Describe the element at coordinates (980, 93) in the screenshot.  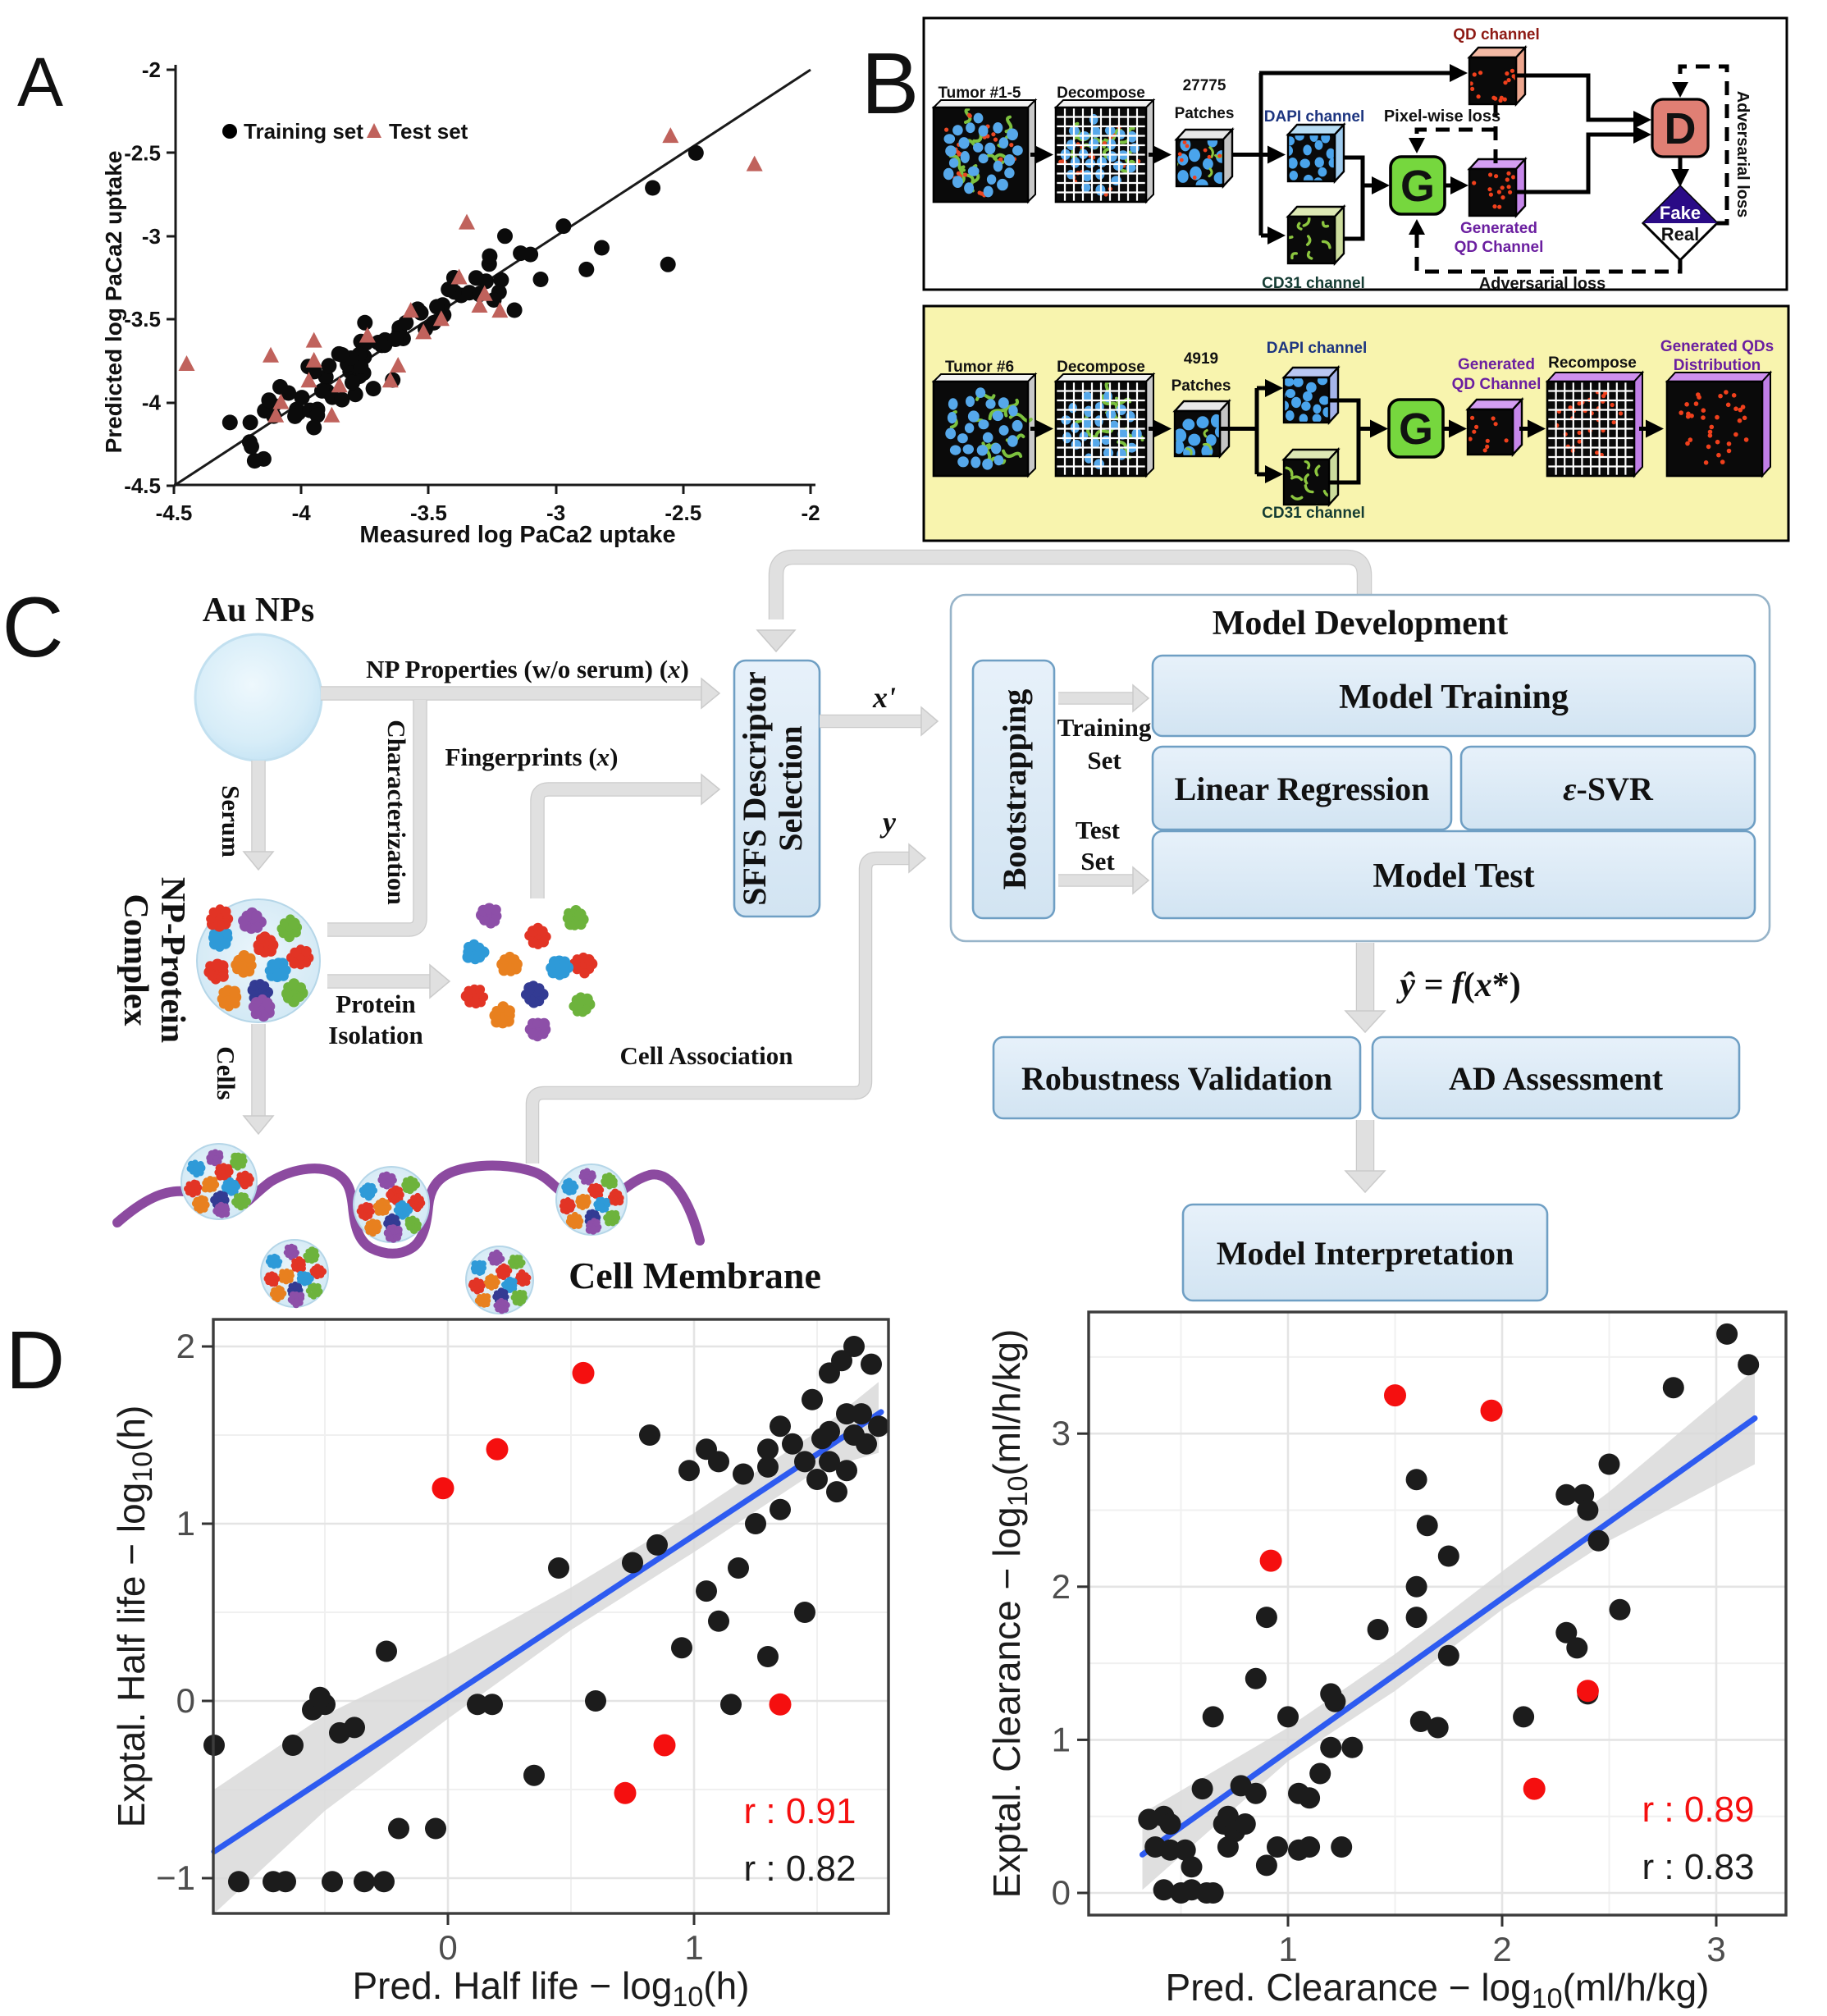
I see `svg-text: Tumor #1-5` at that location.